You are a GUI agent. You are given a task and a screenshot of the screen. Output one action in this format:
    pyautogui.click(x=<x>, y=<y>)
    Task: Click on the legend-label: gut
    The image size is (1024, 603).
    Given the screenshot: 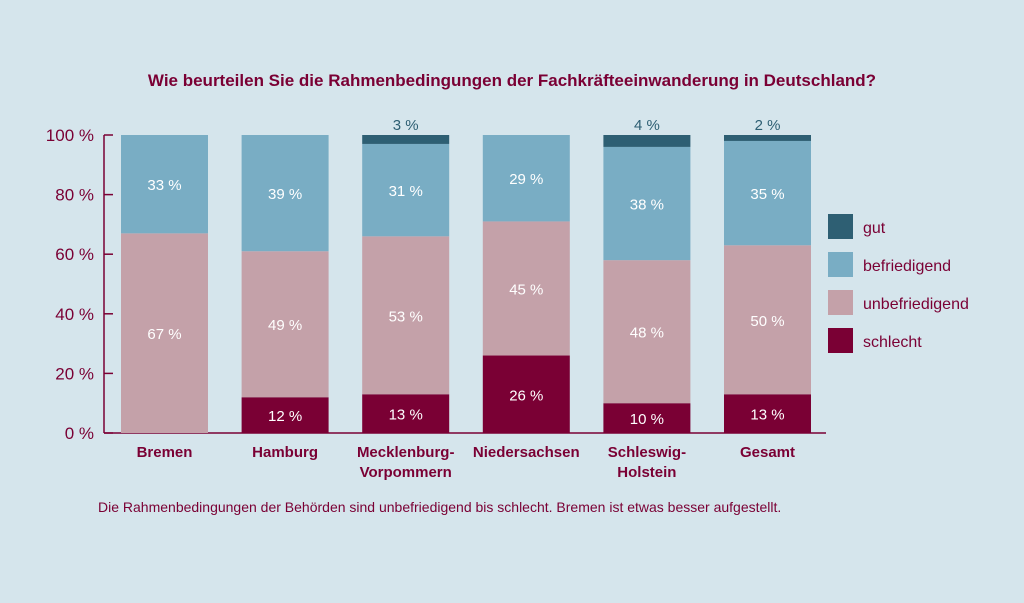 What is the action you would take?
    pyautogui.click(x=874, y=228)
    